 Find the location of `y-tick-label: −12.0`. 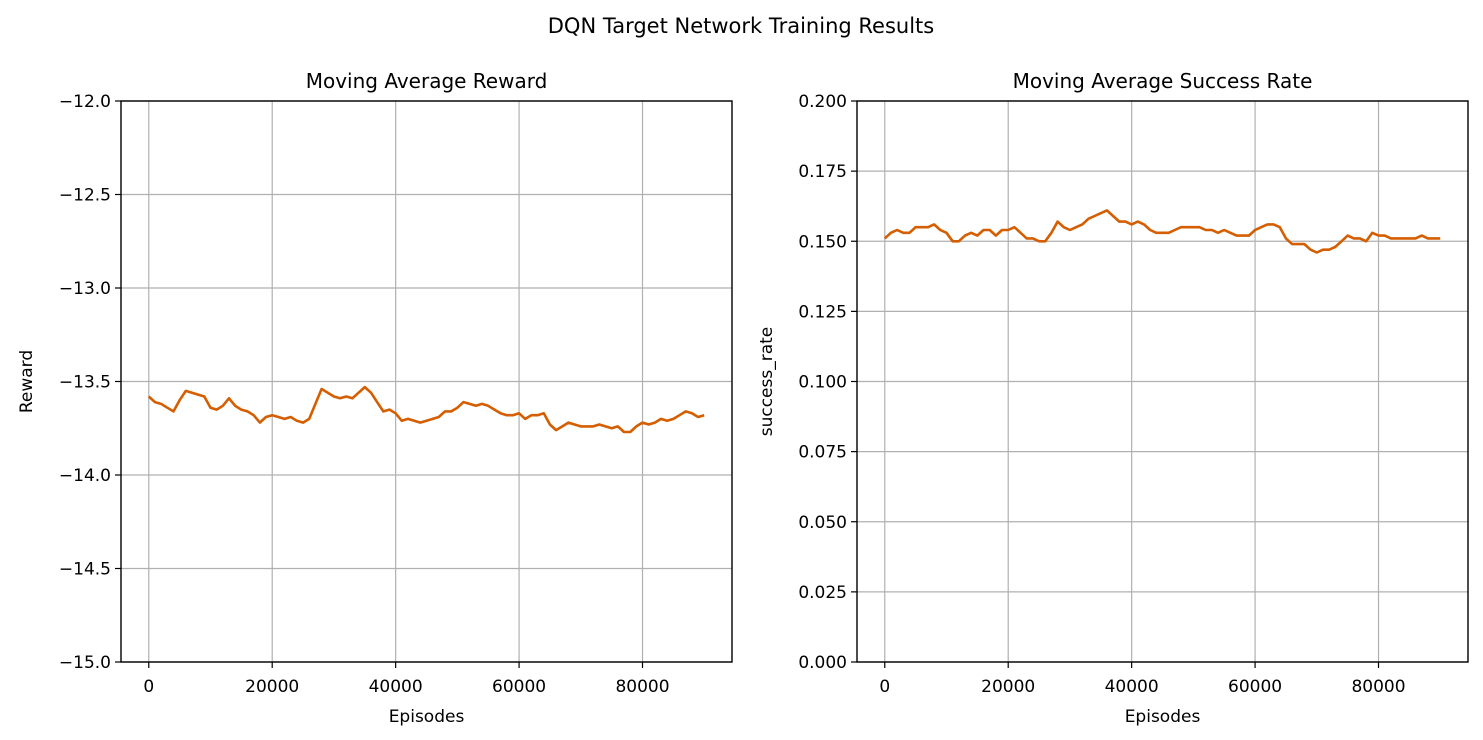

y-tick-label: −12.0 is located at coordinates (85, 102).